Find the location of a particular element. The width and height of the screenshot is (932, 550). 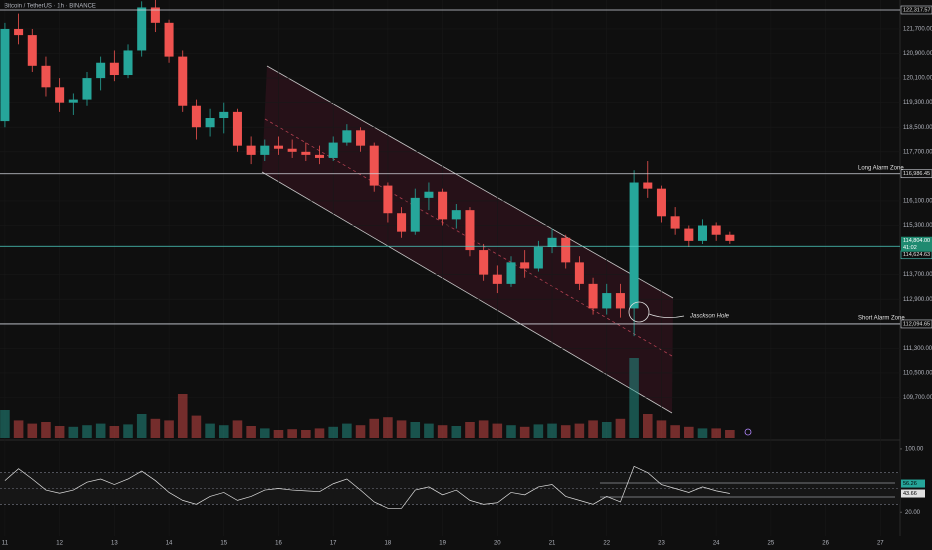

y-tick-label: 121,700.00 is located at coordinates (917, 30).